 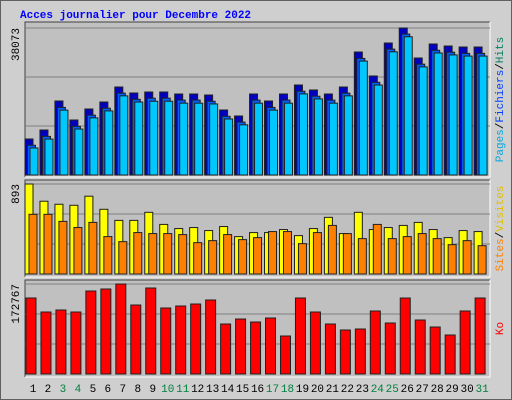 What do you see at coordinates (501, 96) in the screenshot?
I see `legend-entry: Fichiers` at bounding box center [501, 96].